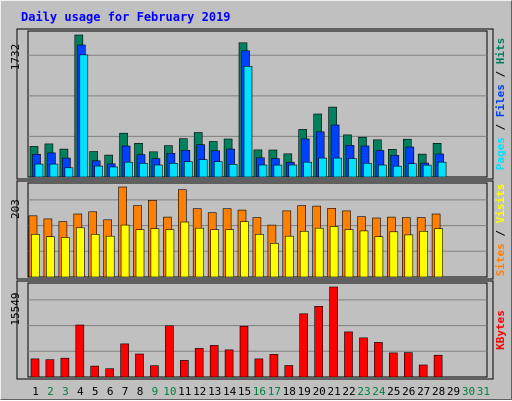 The image size is (512, 401). Describe the element at coordinates (35, 391) in the screenshot. I see `day-label-1: 1` at that location.